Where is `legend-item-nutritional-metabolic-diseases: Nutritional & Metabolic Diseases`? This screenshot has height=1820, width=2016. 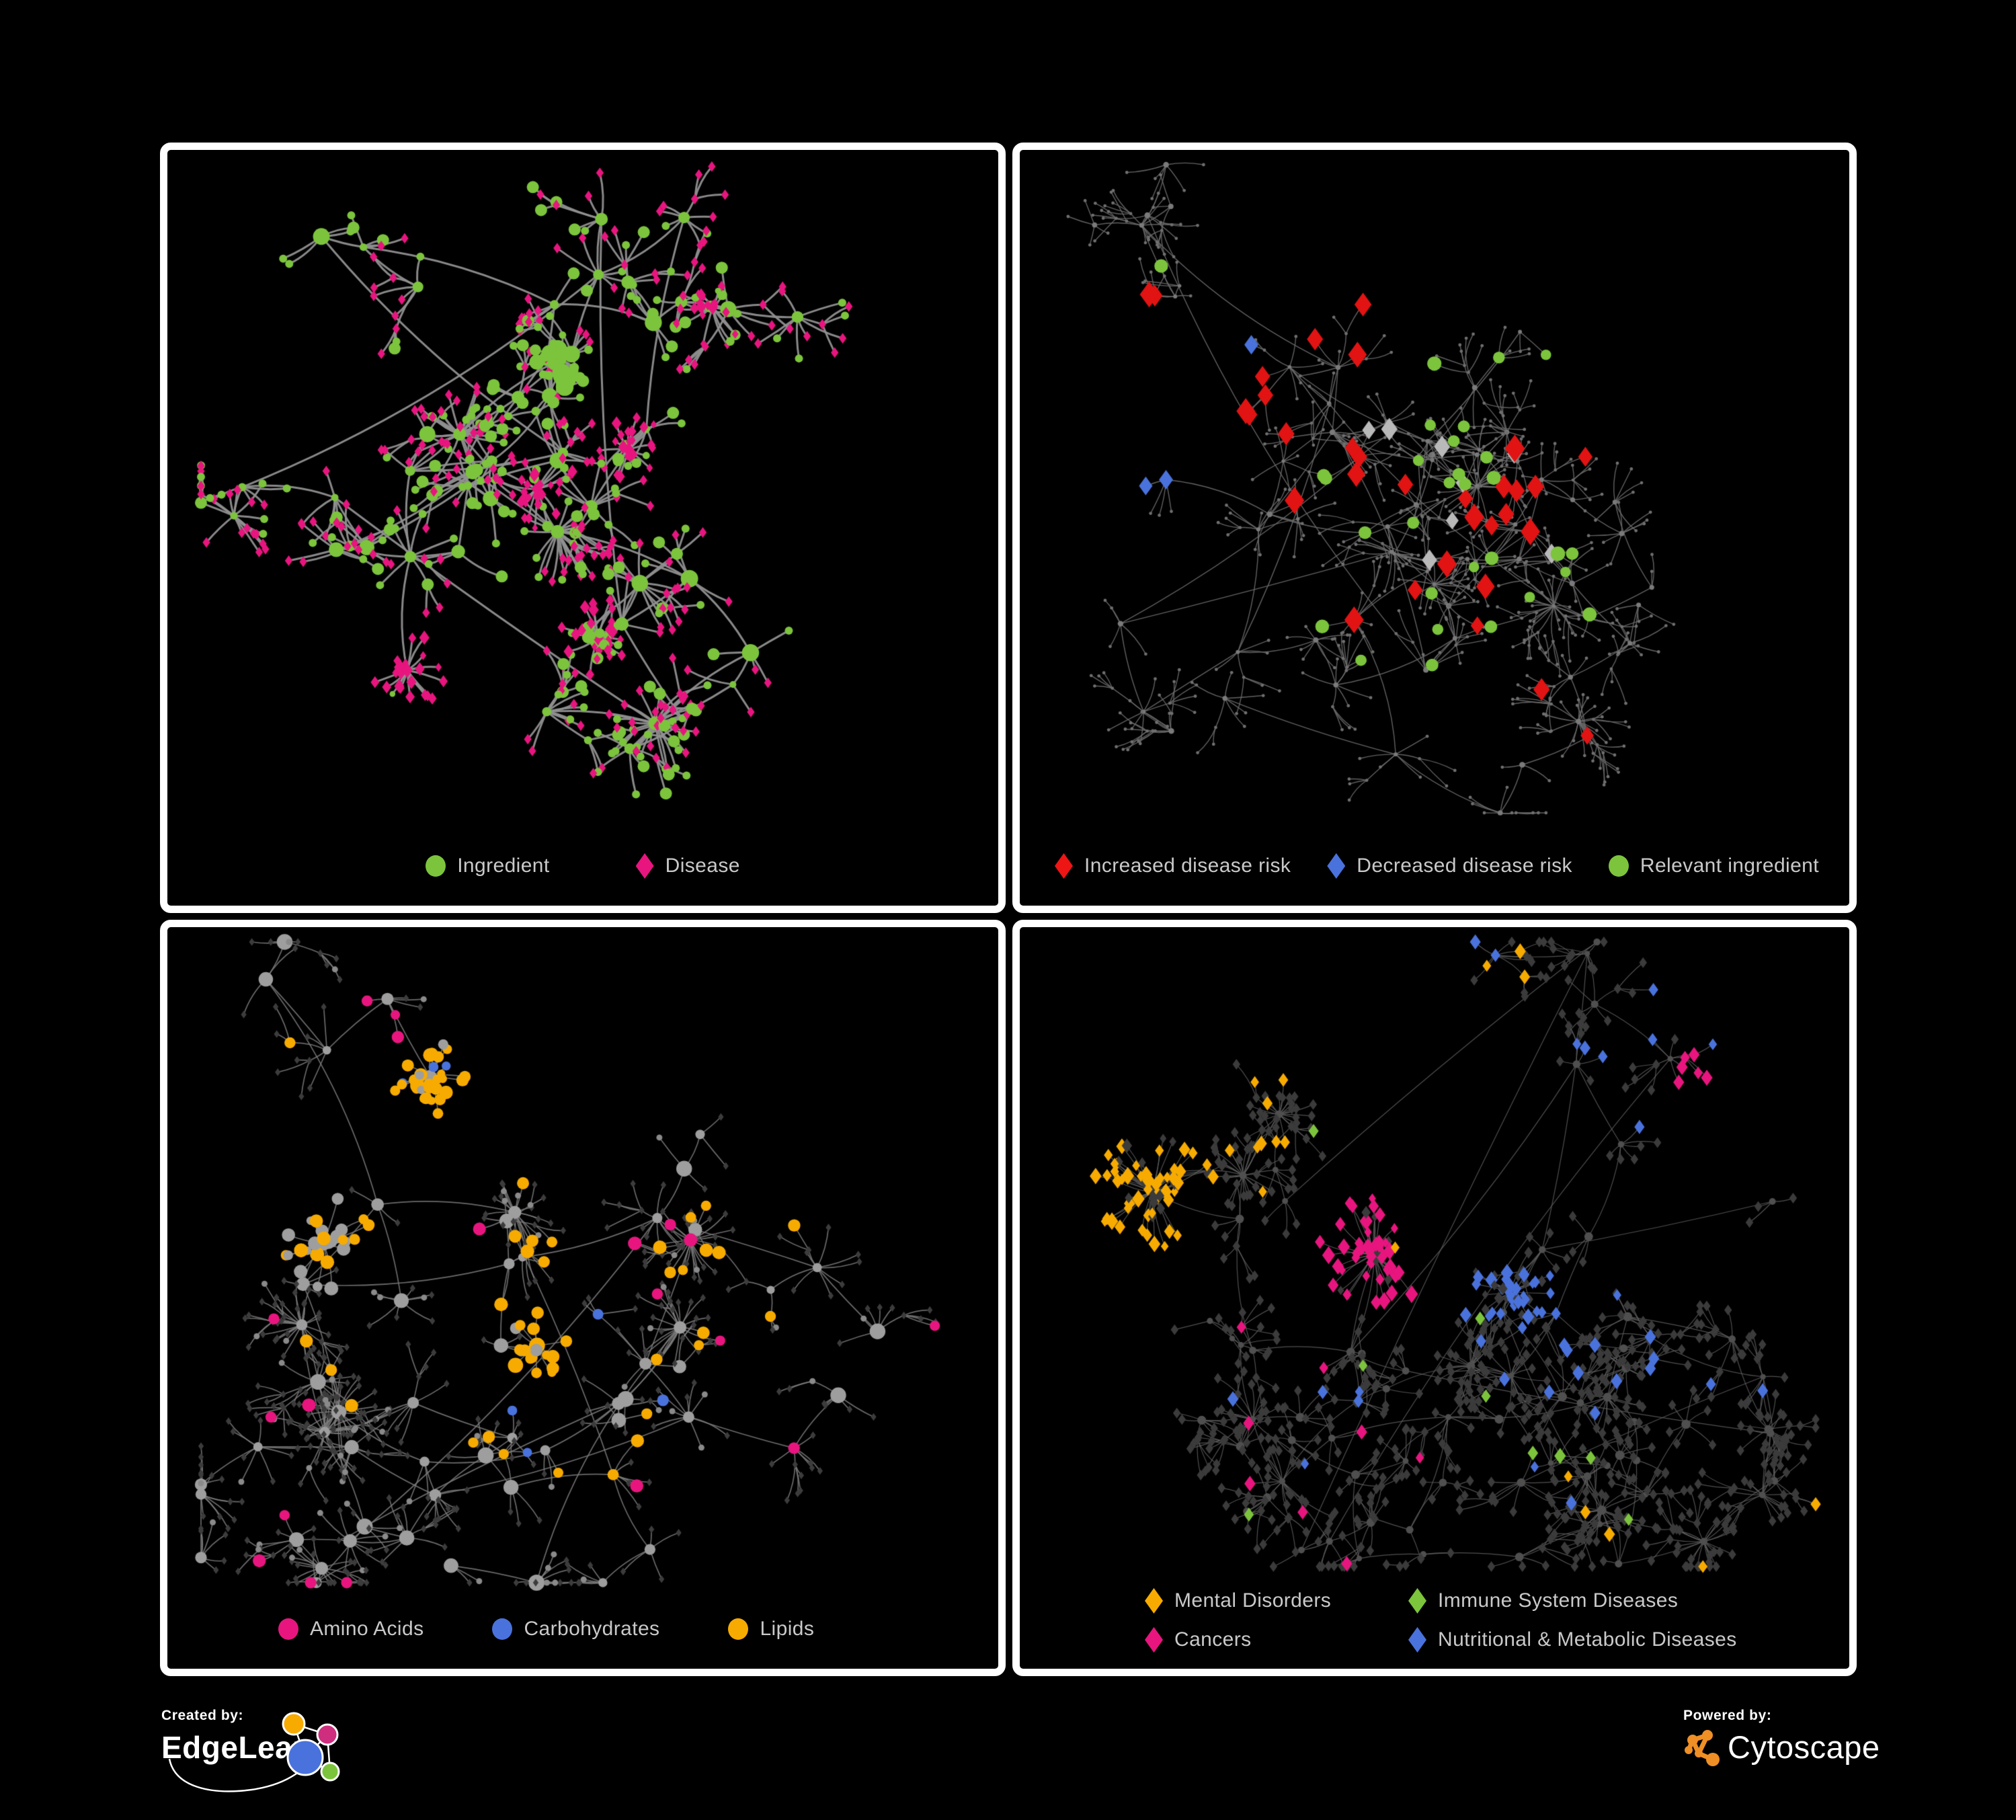 legend-item-nutritional-metabolic-diseases: Nutritional & Metabolic Diseases is located at coordinates (1572, 1640).